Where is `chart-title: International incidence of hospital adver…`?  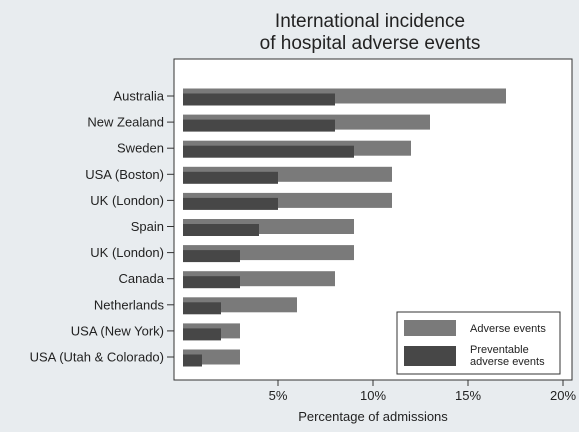
chart-title: International incidence of hospital adver… is located at coordinates (370, 32).